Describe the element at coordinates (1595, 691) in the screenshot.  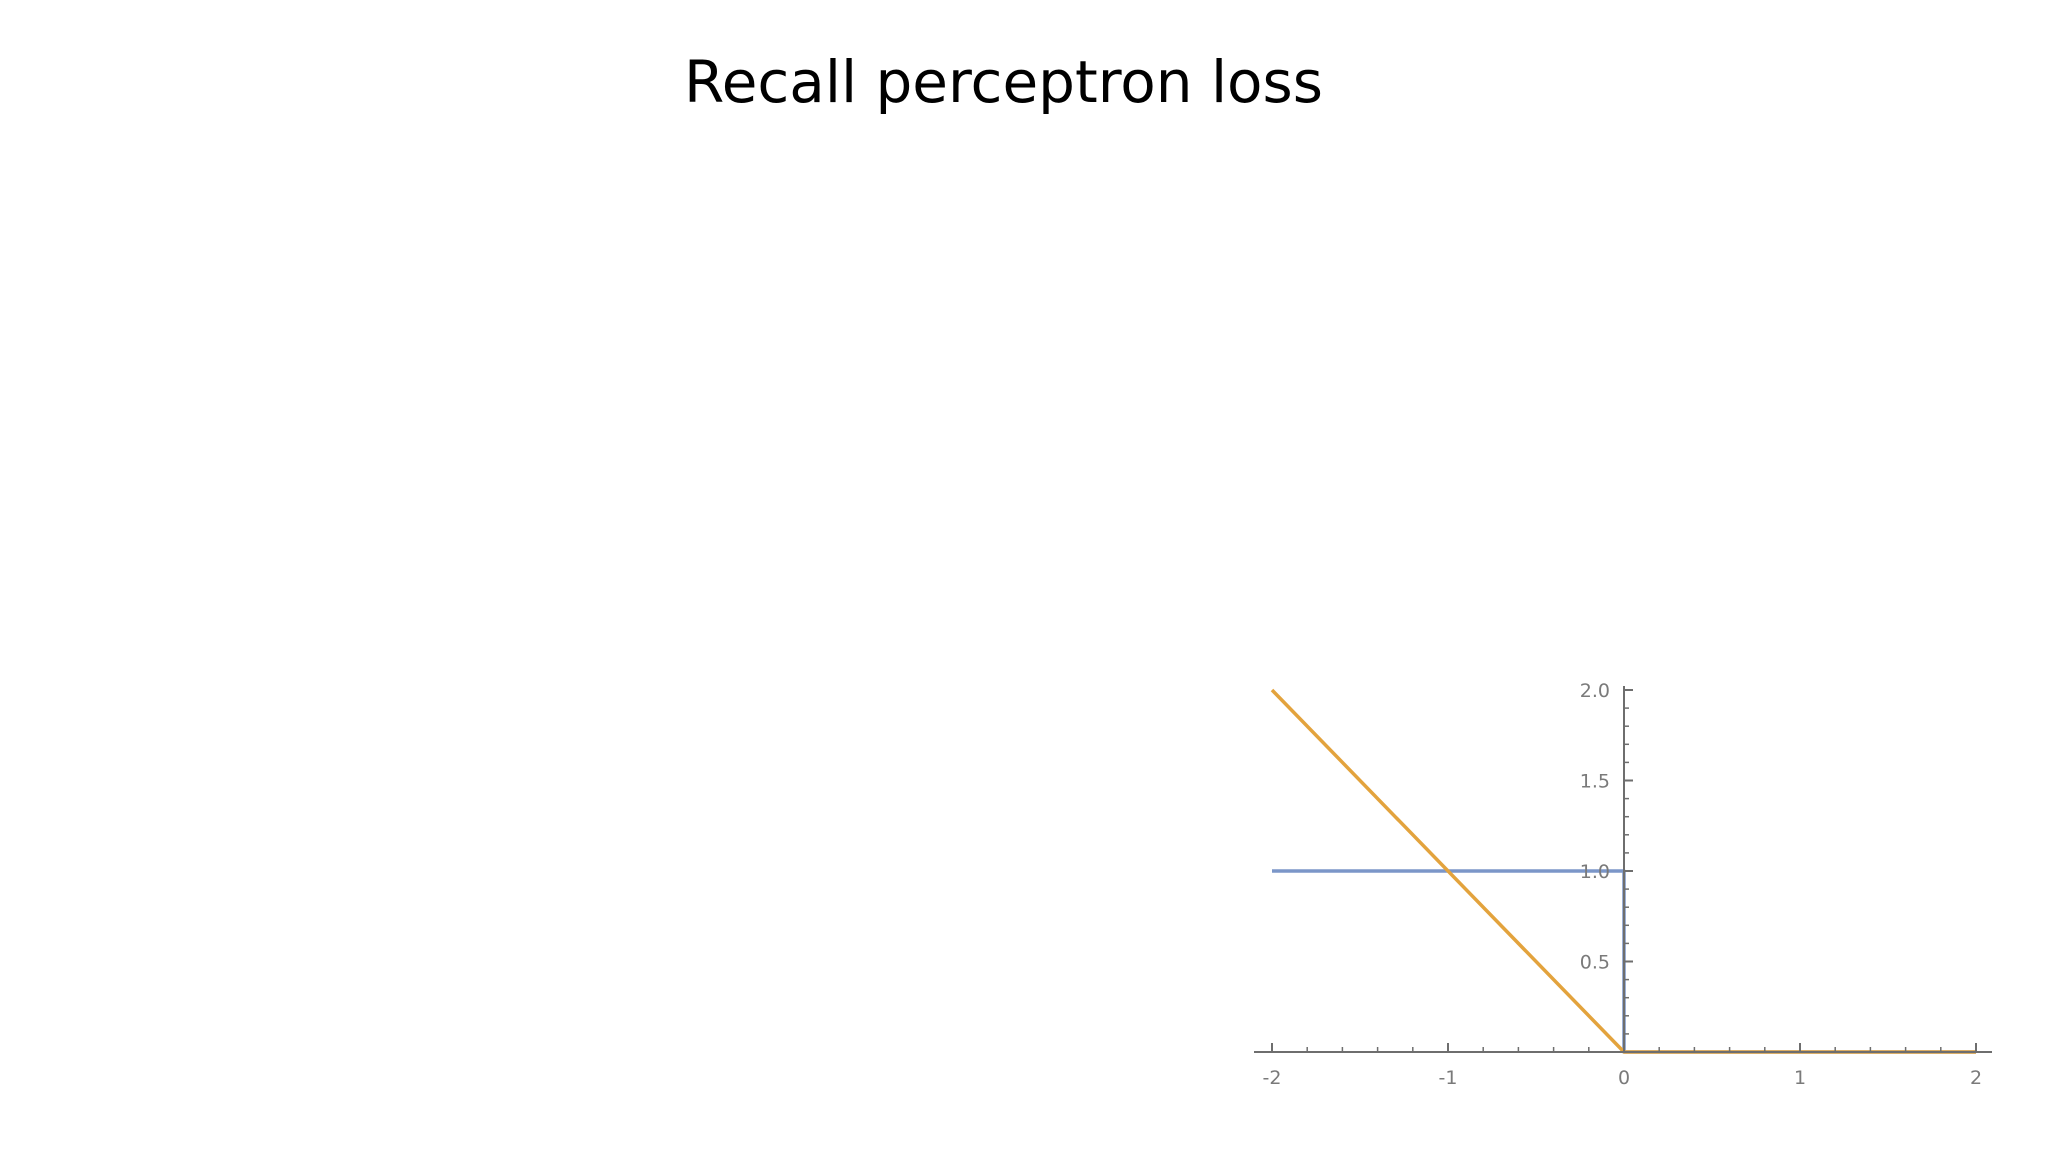
I see `y-tick-label: 2.0` at that location.